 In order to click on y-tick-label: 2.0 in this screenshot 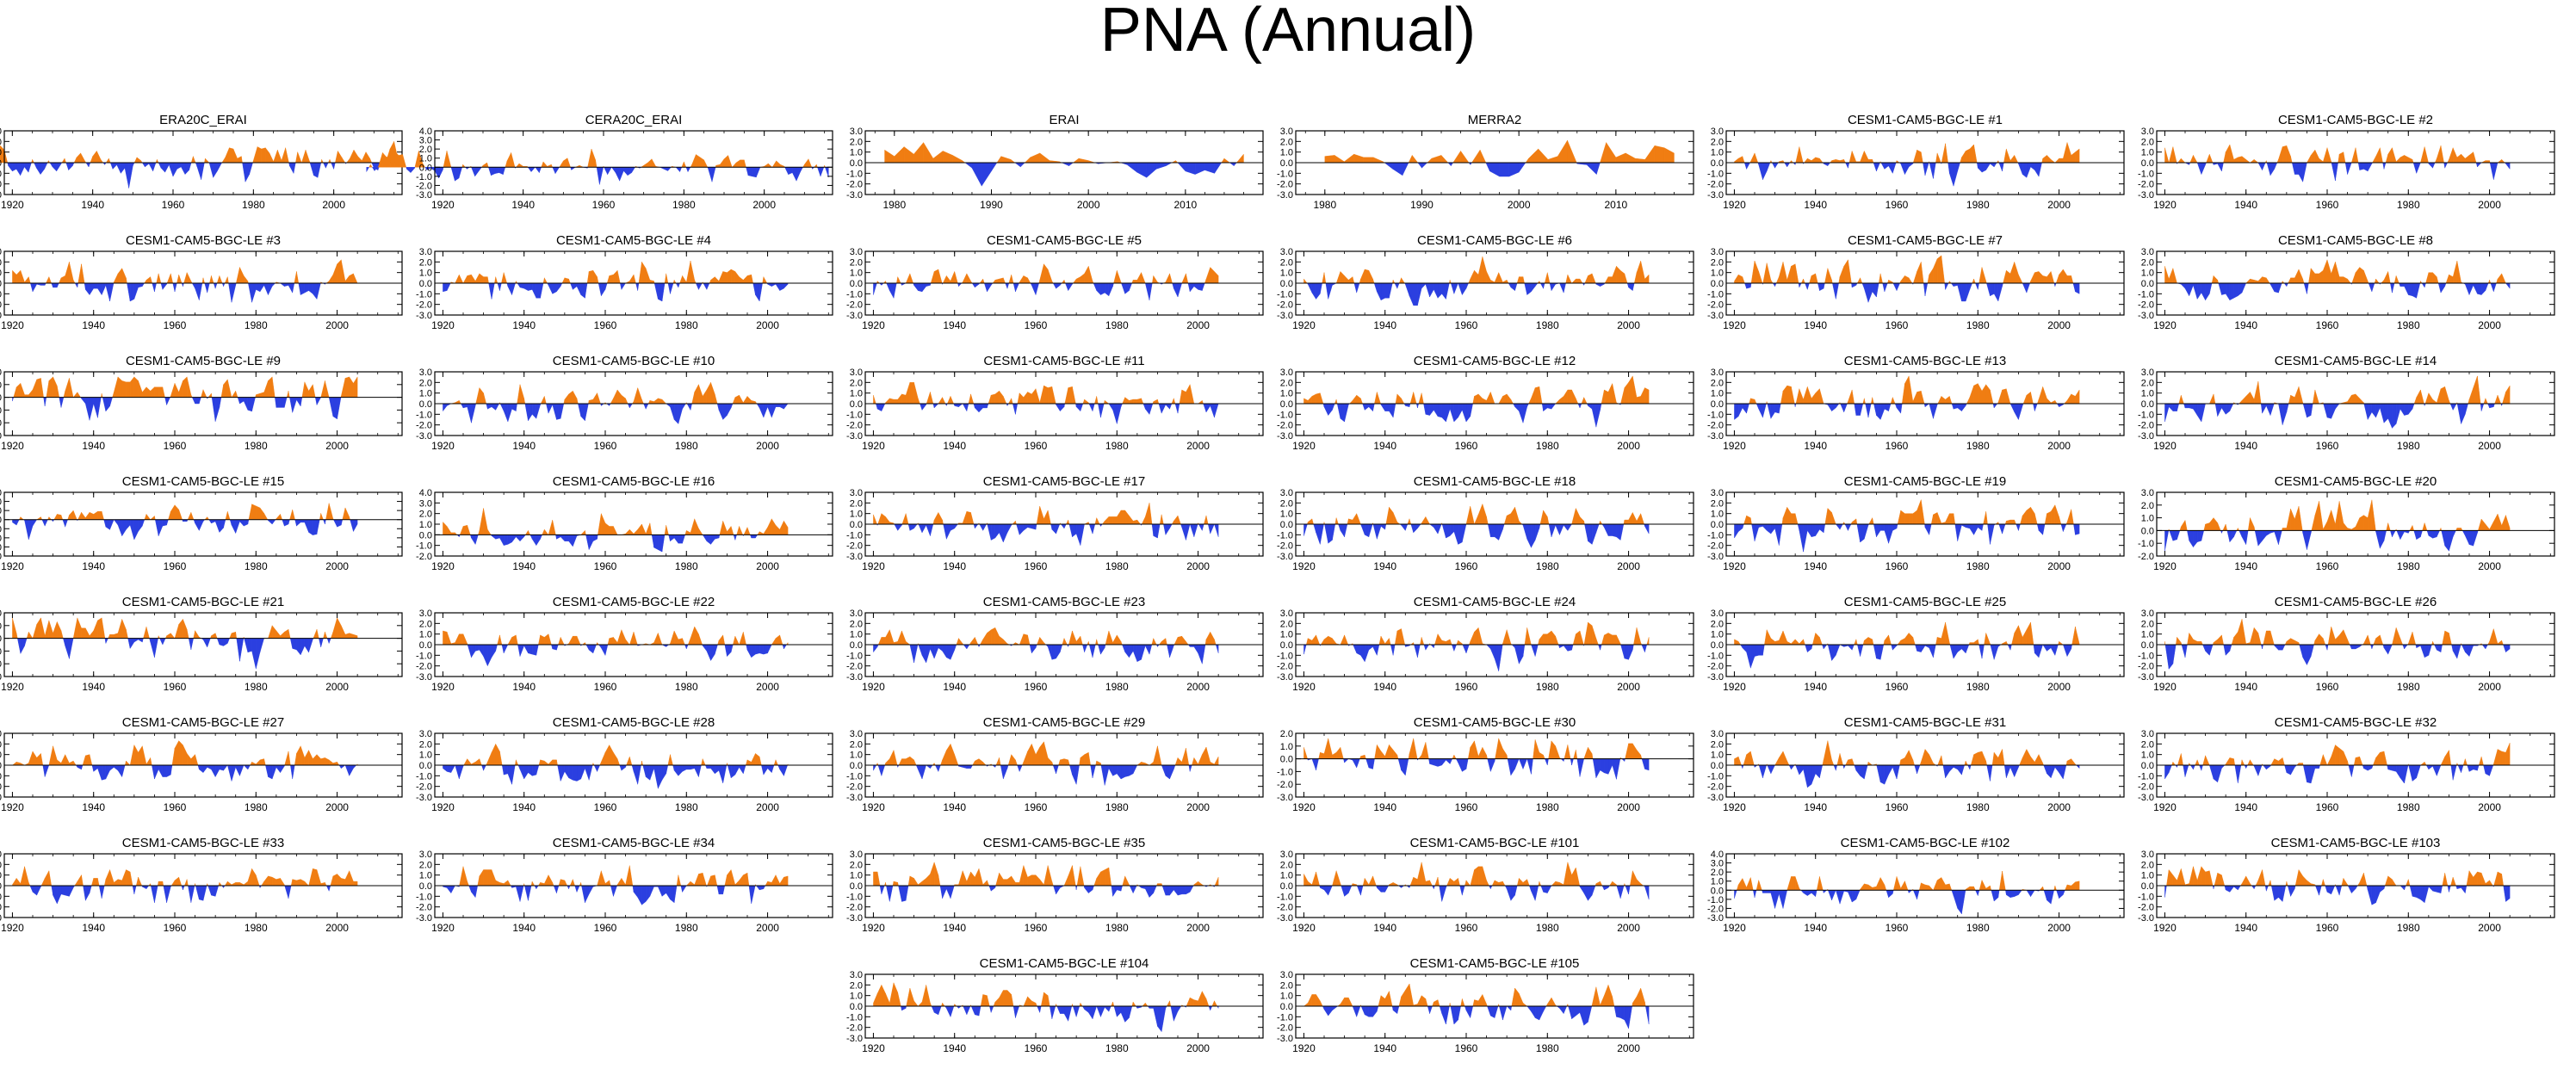, I will do `click(1, 503)`.